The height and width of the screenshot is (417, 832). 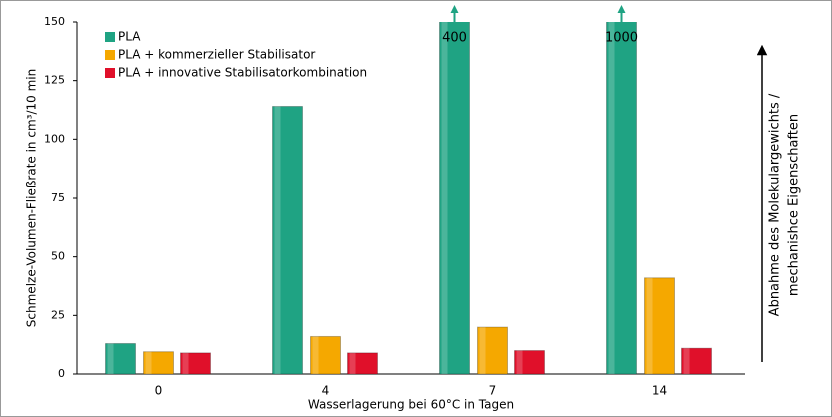 What do you see at coordinates (326, 391) in the screenshot?
I see `x-tick-label: 4` at bounding box center [326, 391].